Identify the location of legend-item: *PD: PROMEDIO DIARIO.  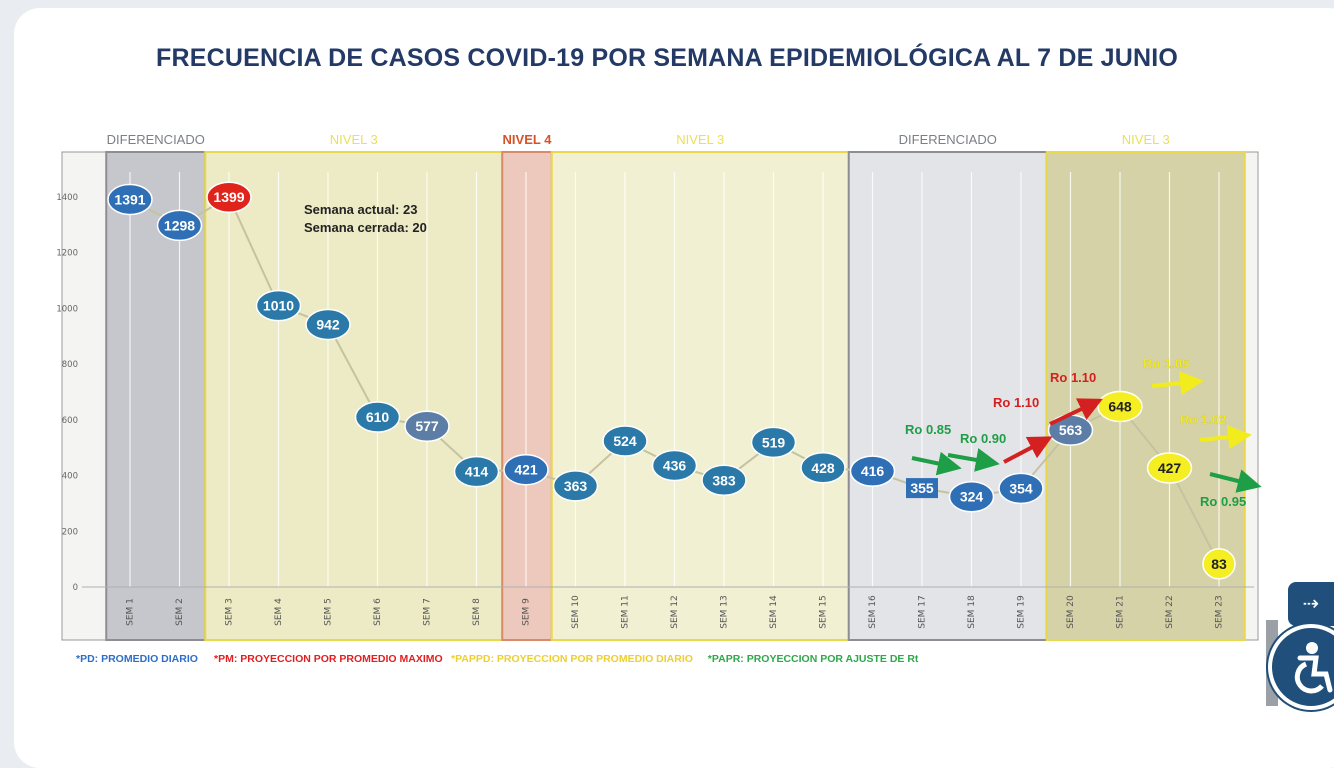
(137, 659).